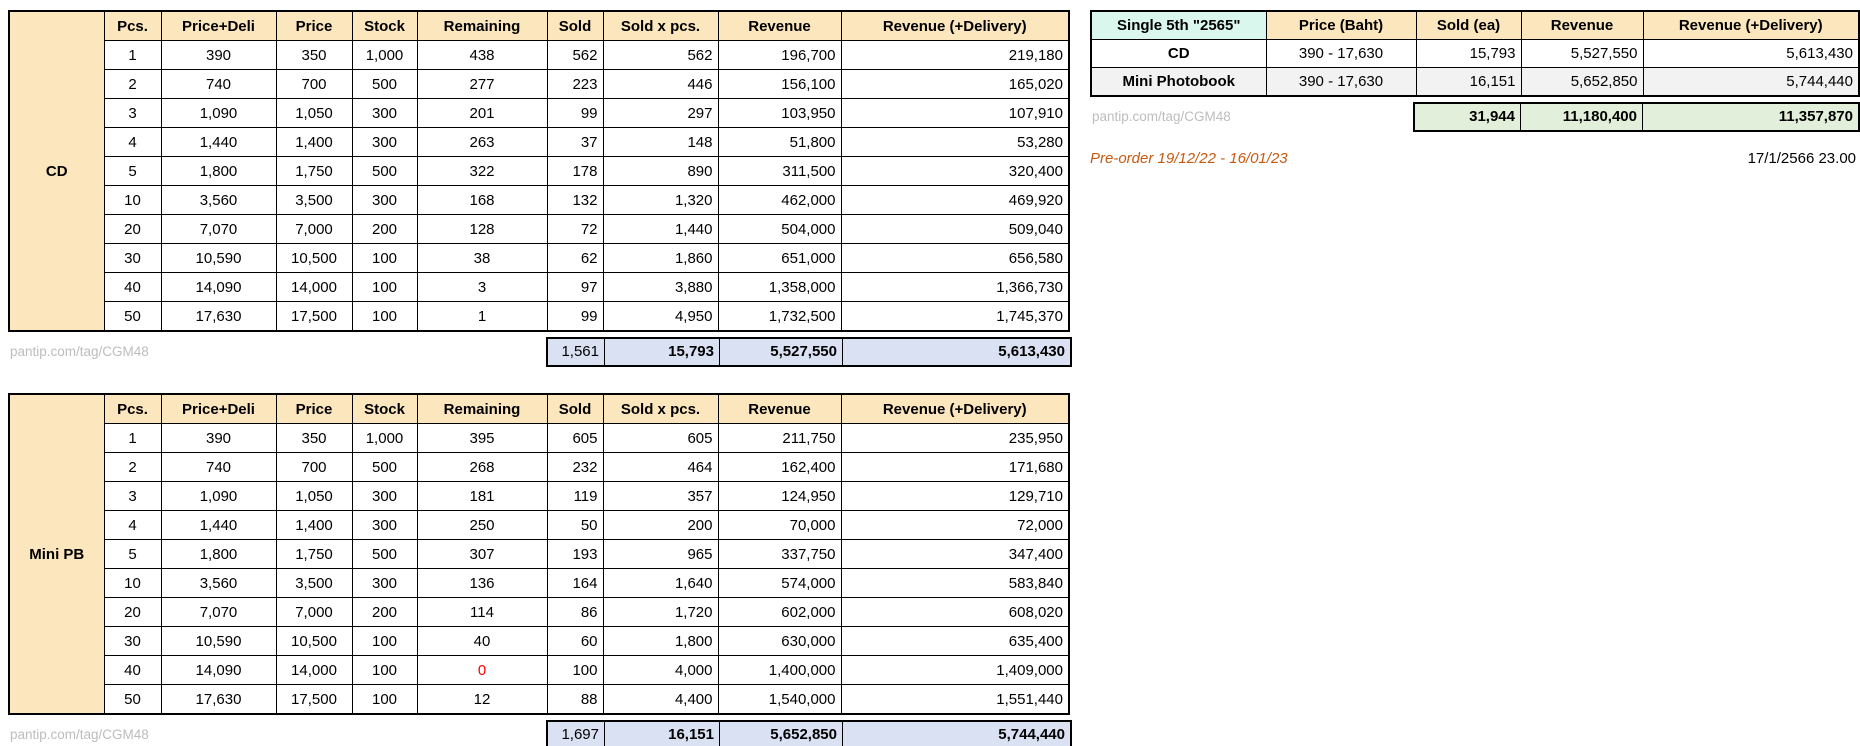 This screenshot has height=746, width=1860. I want to click on cell: 3,560, so click(218, 200).